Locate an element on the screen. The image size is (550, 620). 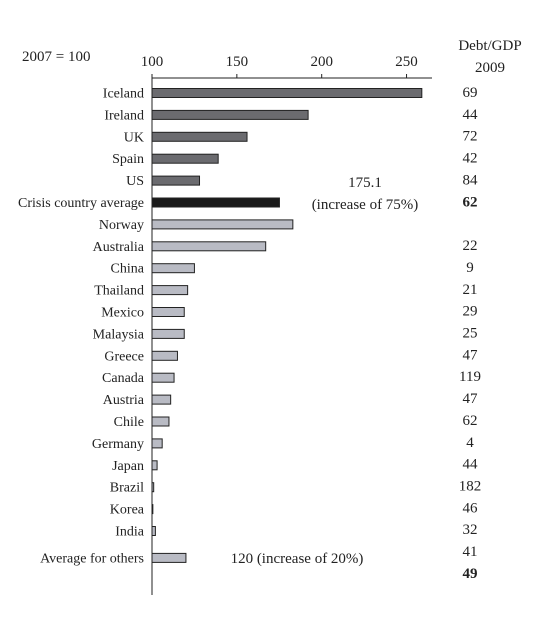
category-label: Australia is located at coordinates (119, 247).